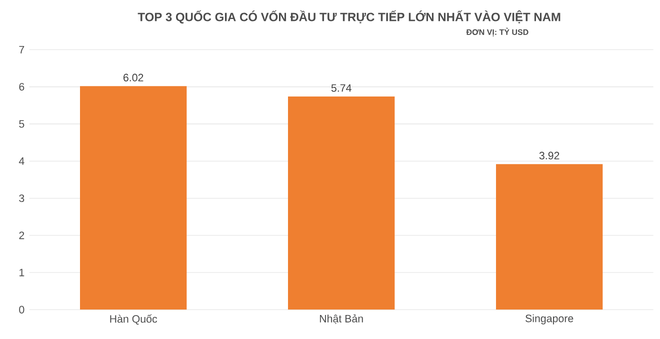 The width and height of the screenshot is (660, 339). What do you see at coordinates (21, 161) in the screenshot?
I see `y-tick-label: 4` at bounding box center [21, 161].